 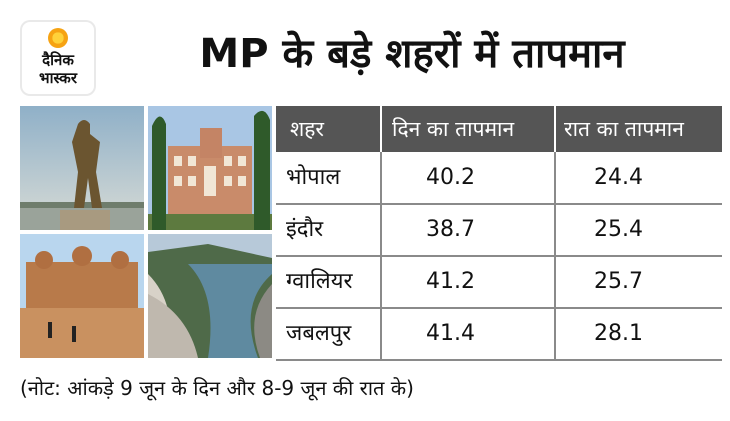 I want to click on table-row: जबलपुर 41.4 28.1, so click(x=499, y=334).